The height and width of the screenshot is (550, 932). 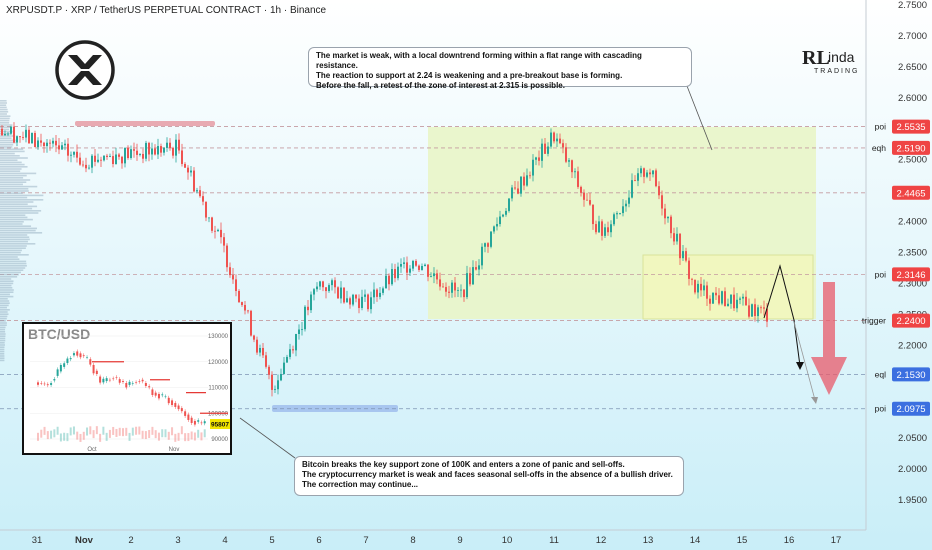 I want to click on inset-y-tick: 100000, so click(x=218, y=414).